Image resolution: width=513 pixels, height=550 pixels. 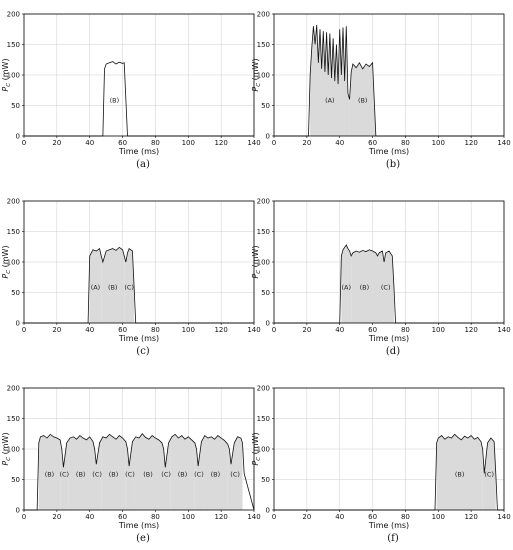 I want to click on region-label-11: (C), so click(x=235, y=474).